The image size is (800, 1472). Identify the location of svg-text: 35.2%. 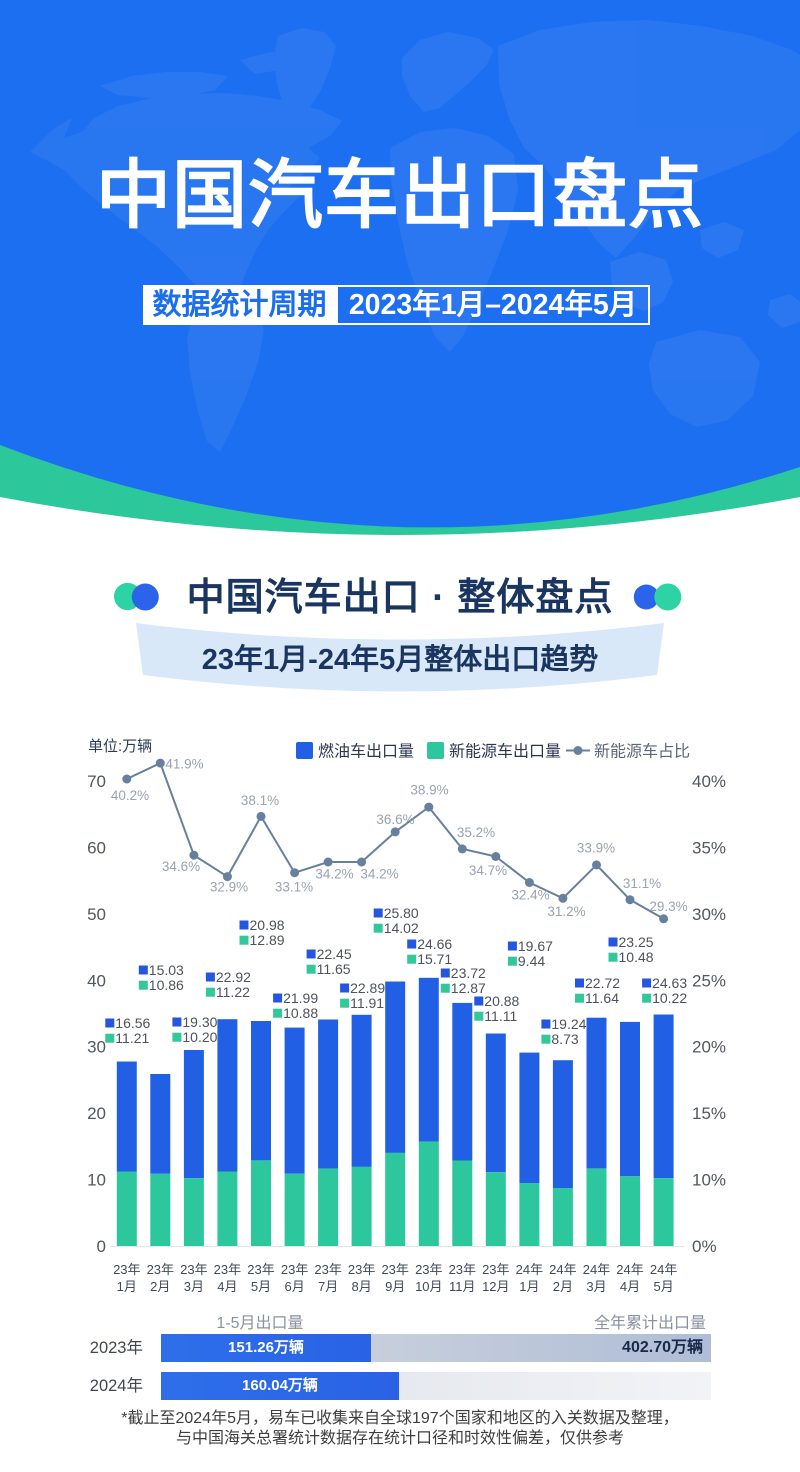
(476, 832).